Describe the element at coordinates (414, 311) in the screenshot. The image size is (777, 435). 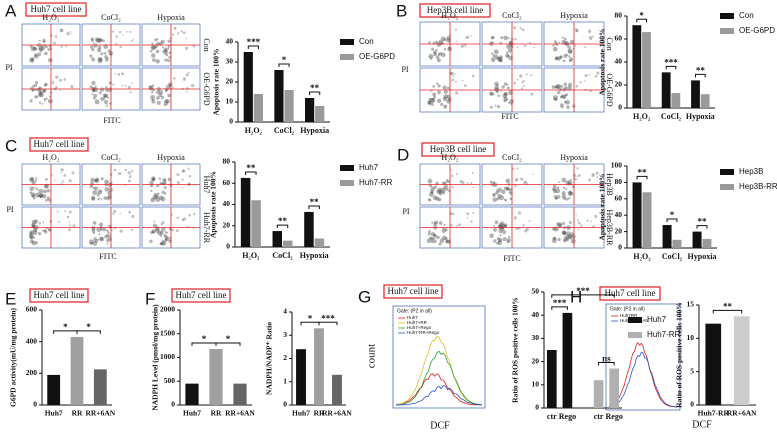
I see `gate-label: Gate: (P2 in all)` at that location.